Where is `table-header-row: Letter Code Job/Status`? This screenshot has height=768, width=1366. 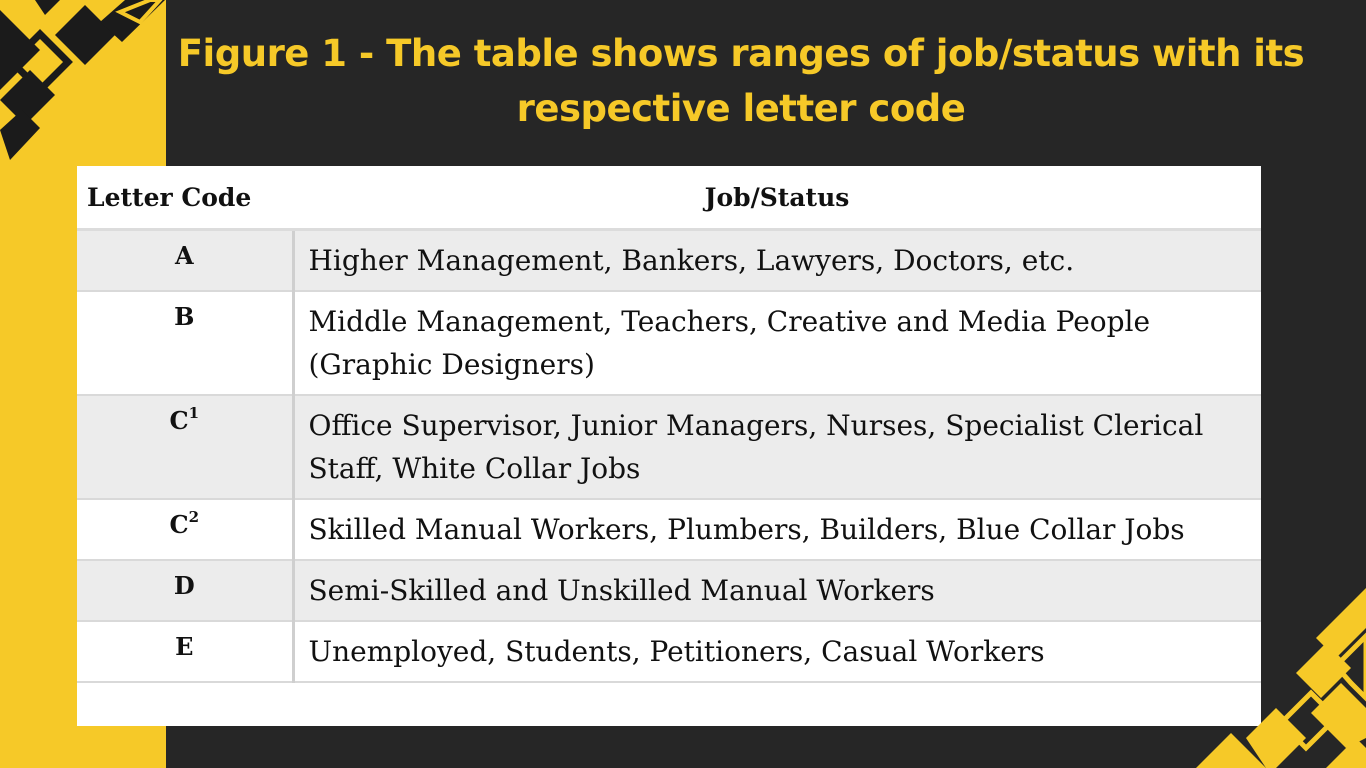 table-header-row: Letter Code Job/Status is located at coordinates (669, 198).